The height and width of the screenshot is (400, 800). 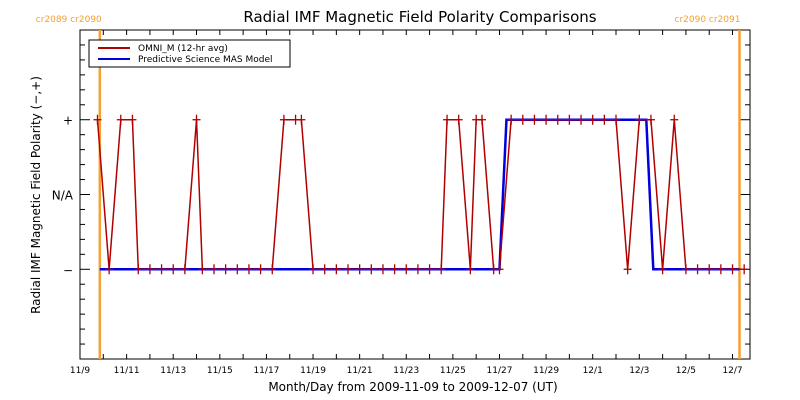 I want to click on x-tick-label: 11/25, so click(x=453, y=371).